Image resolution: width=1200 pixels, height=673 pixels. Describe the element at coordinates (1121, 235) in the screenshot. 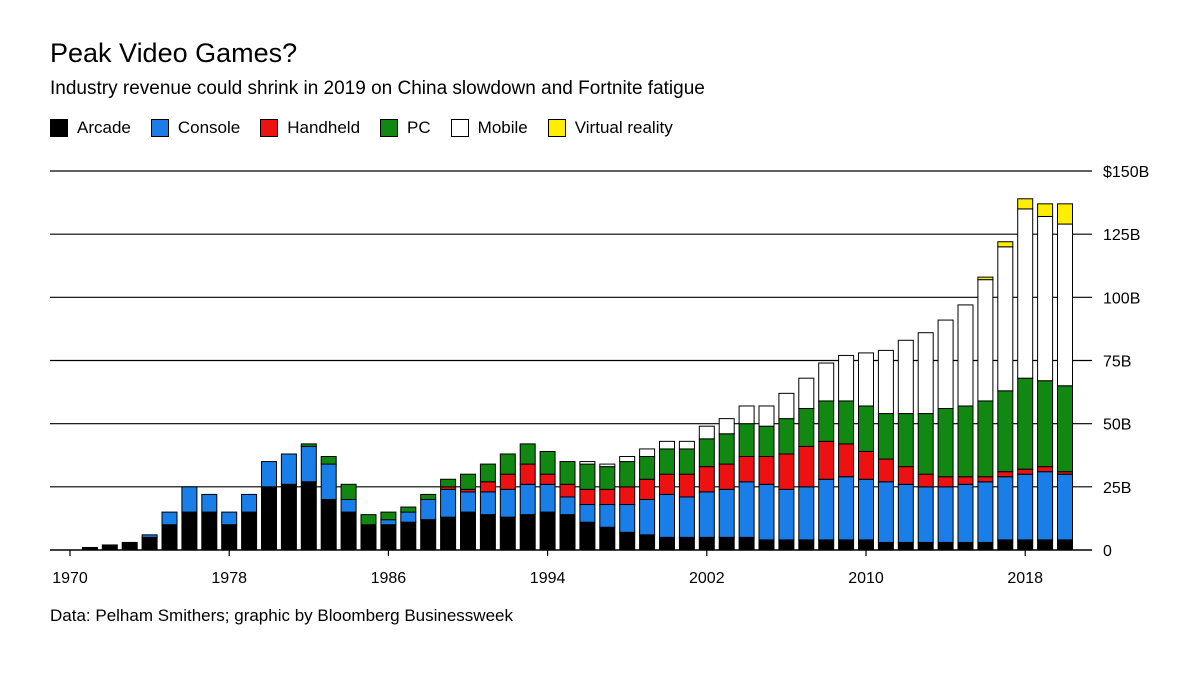

I see `y-tick-label: 125B` at that location.